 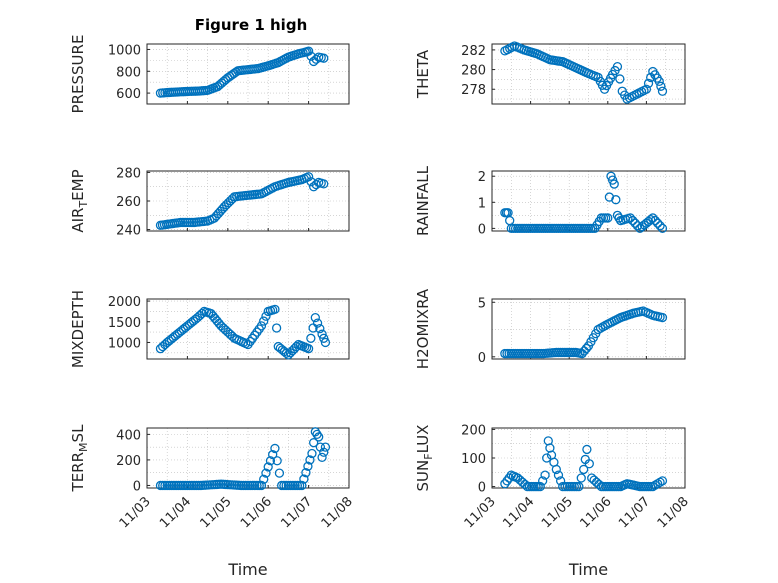 I want to click on panel-3: 240 260 280 AIRTEMP, so click(x=209, y=202).